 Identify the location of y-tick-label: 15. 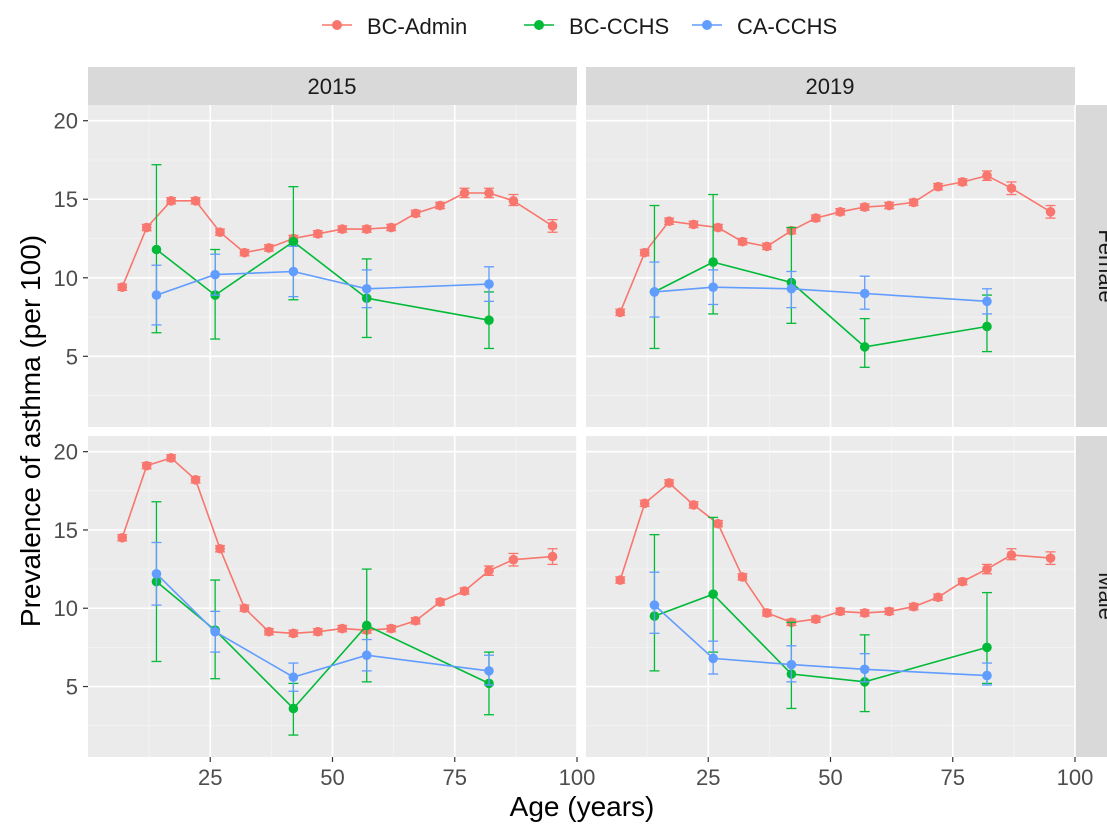
(66, 530).